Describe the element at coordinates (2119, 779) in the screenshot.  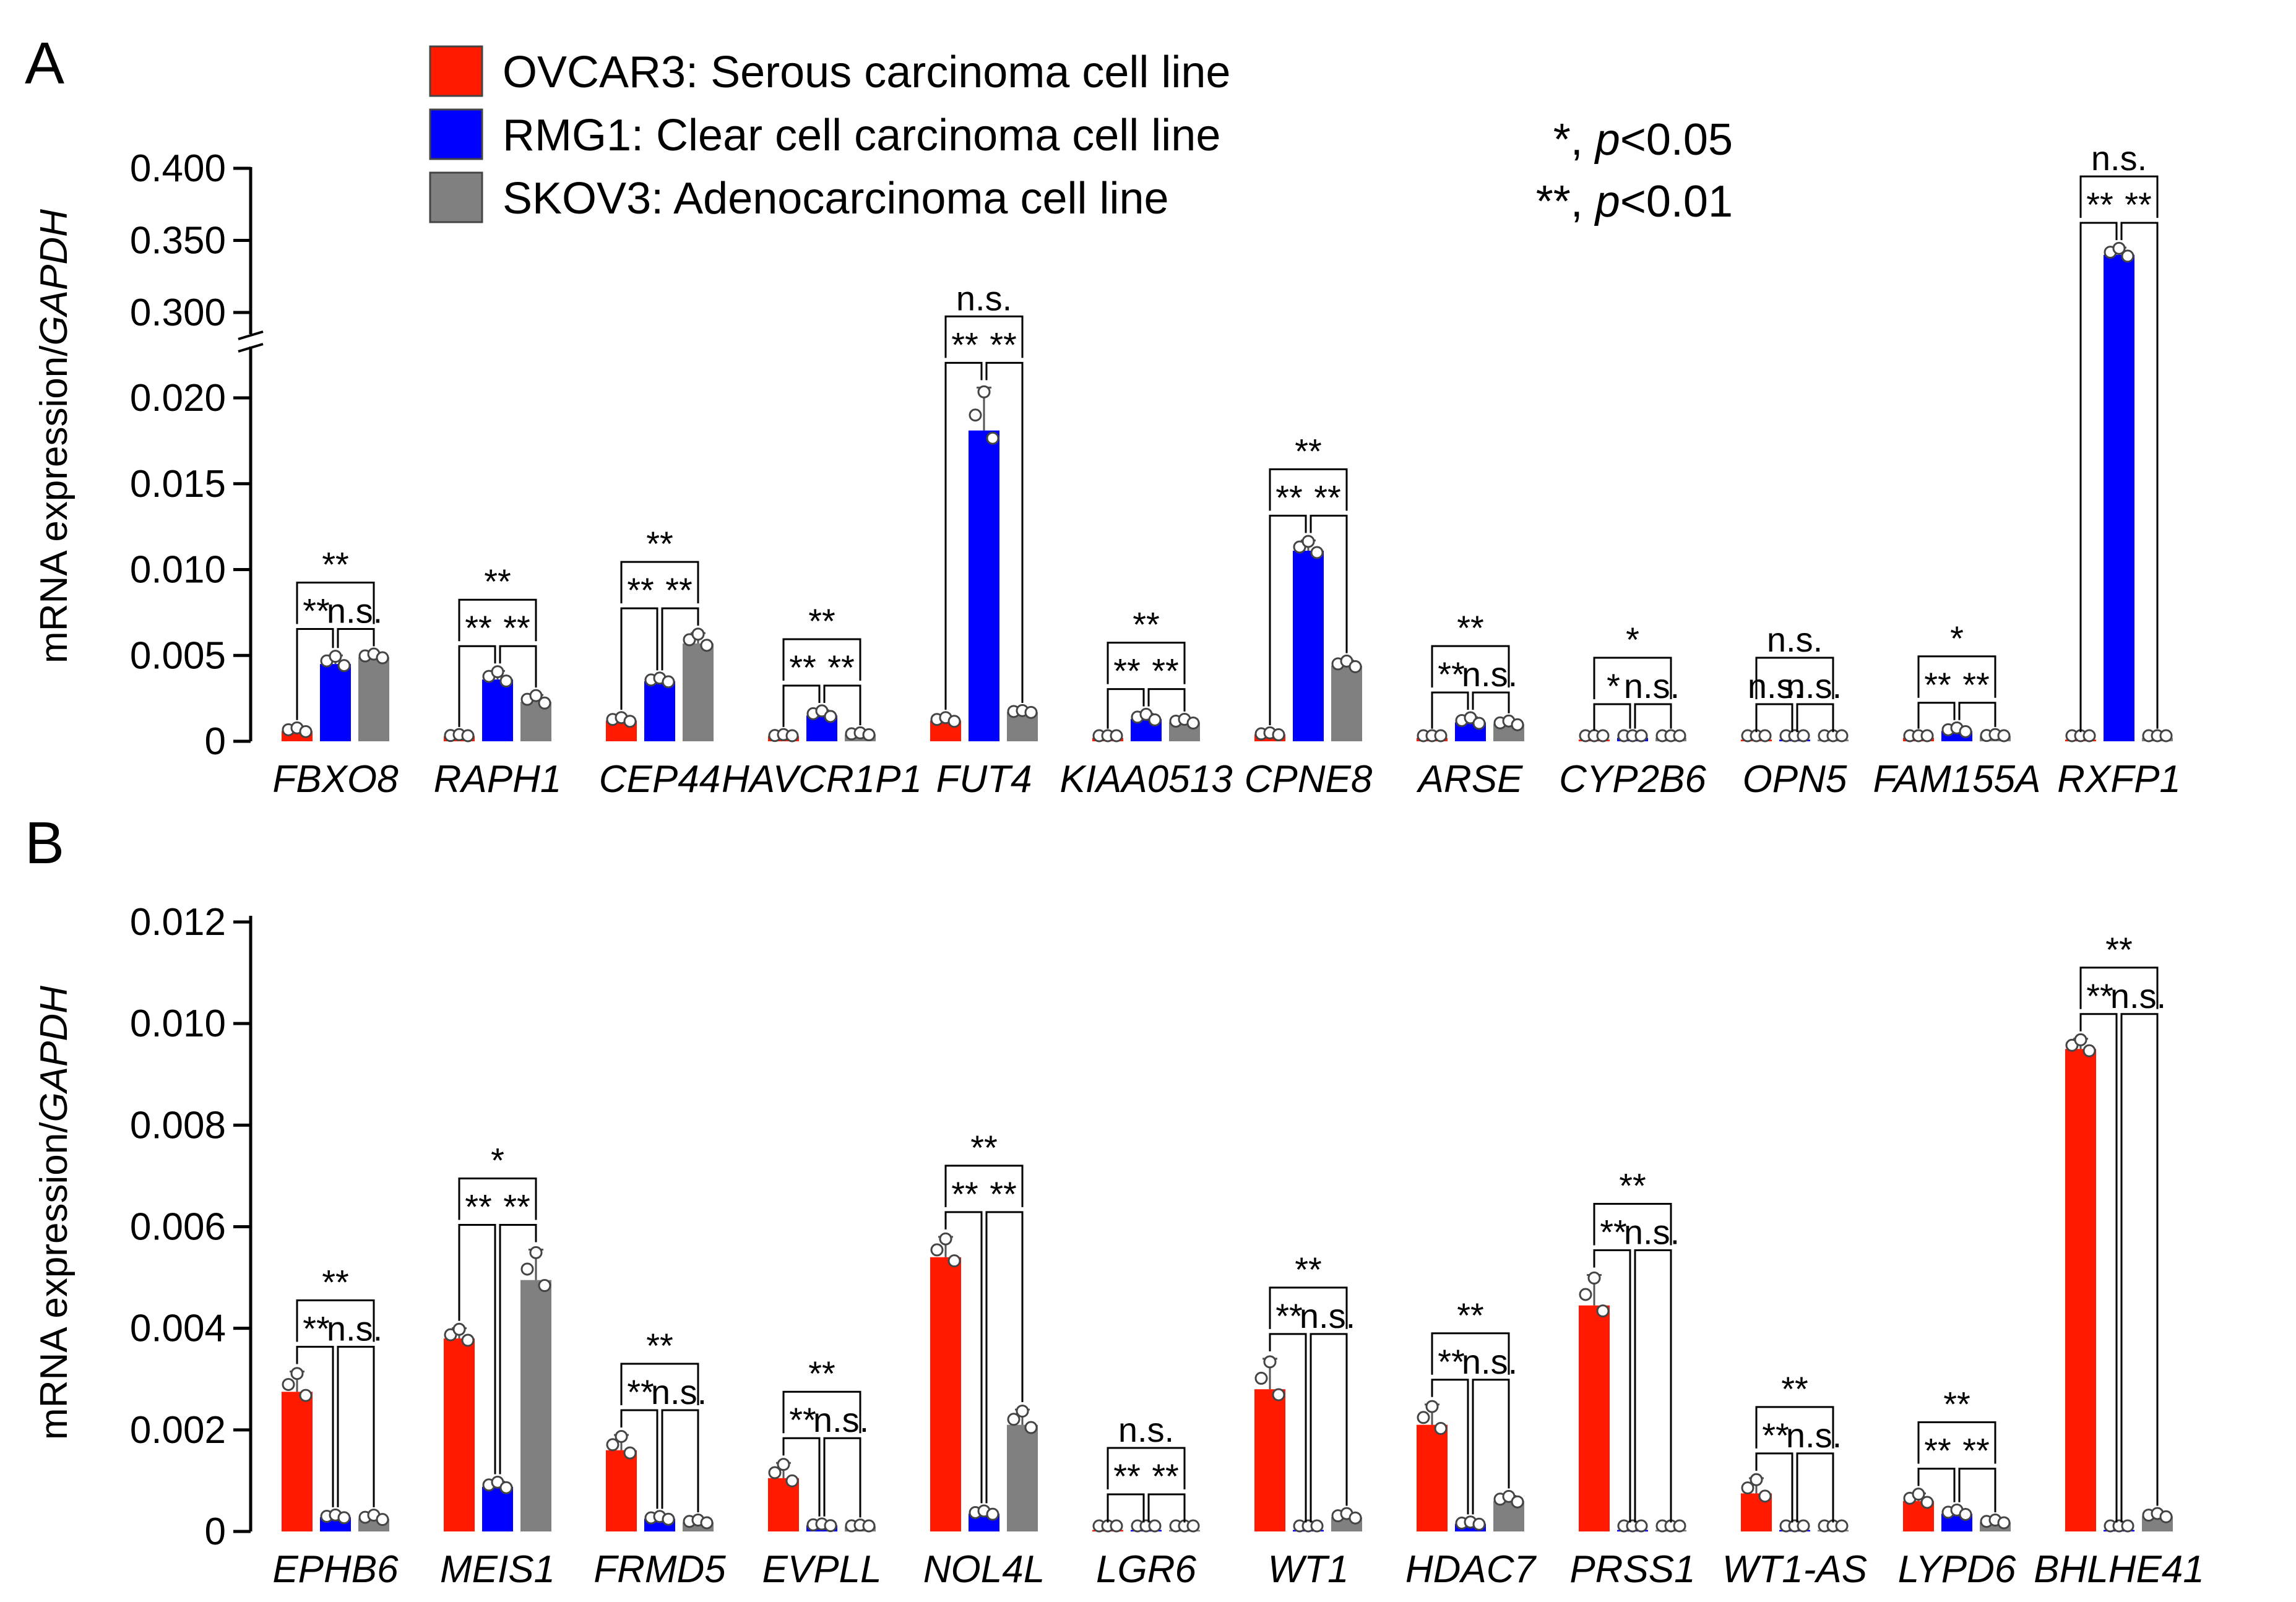
I see `gene-label: RXFP1` at that location.